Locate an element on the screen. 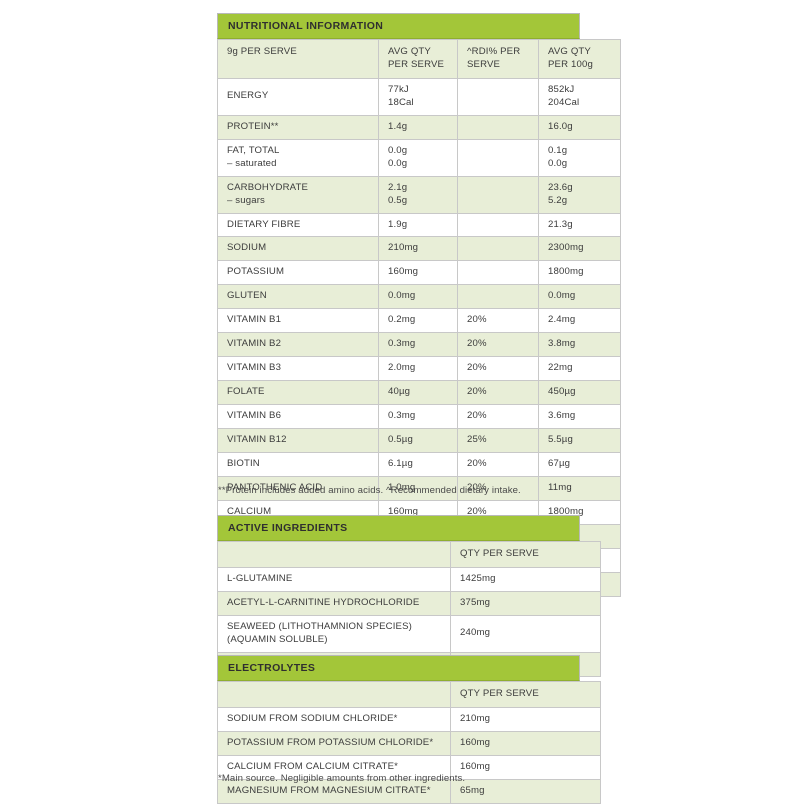 Image resolution: width=800 pixels, height=804 pixels. nutrient-per-100g-line1: 11mg is located at coordinates (560, 487).